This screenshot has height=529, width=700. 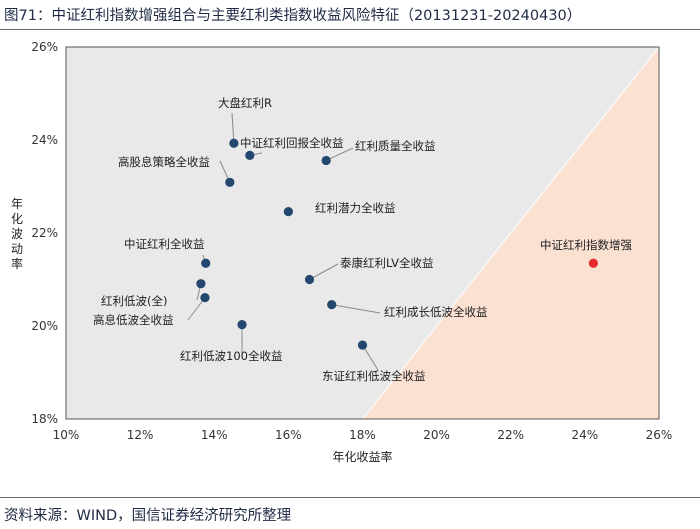 I want to click on y-axis-ticks: 18% 20% 22% 24% 26%, so click(x=44, y=233).